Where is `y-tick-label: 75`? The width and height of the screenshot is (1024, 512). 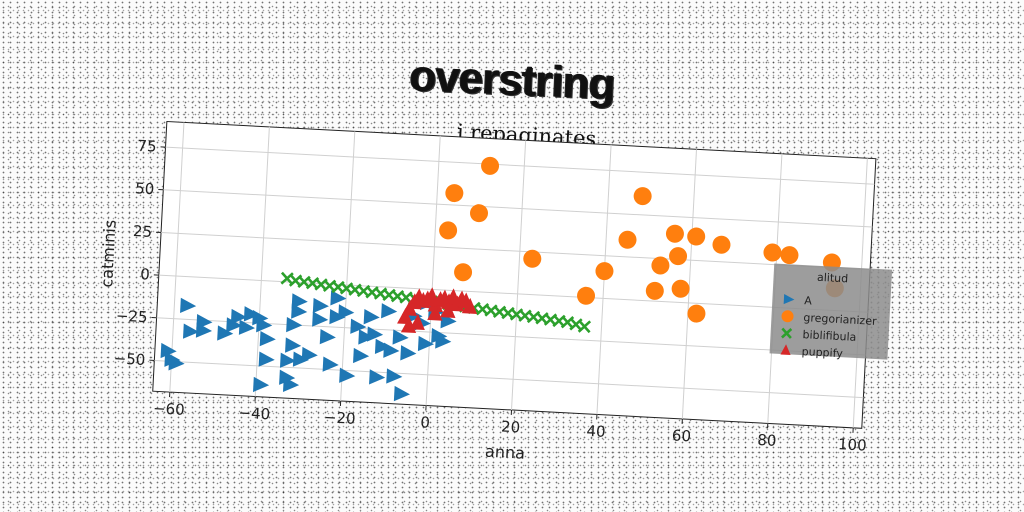 y-tick-label: 75 is located at coordinates (147, 146).